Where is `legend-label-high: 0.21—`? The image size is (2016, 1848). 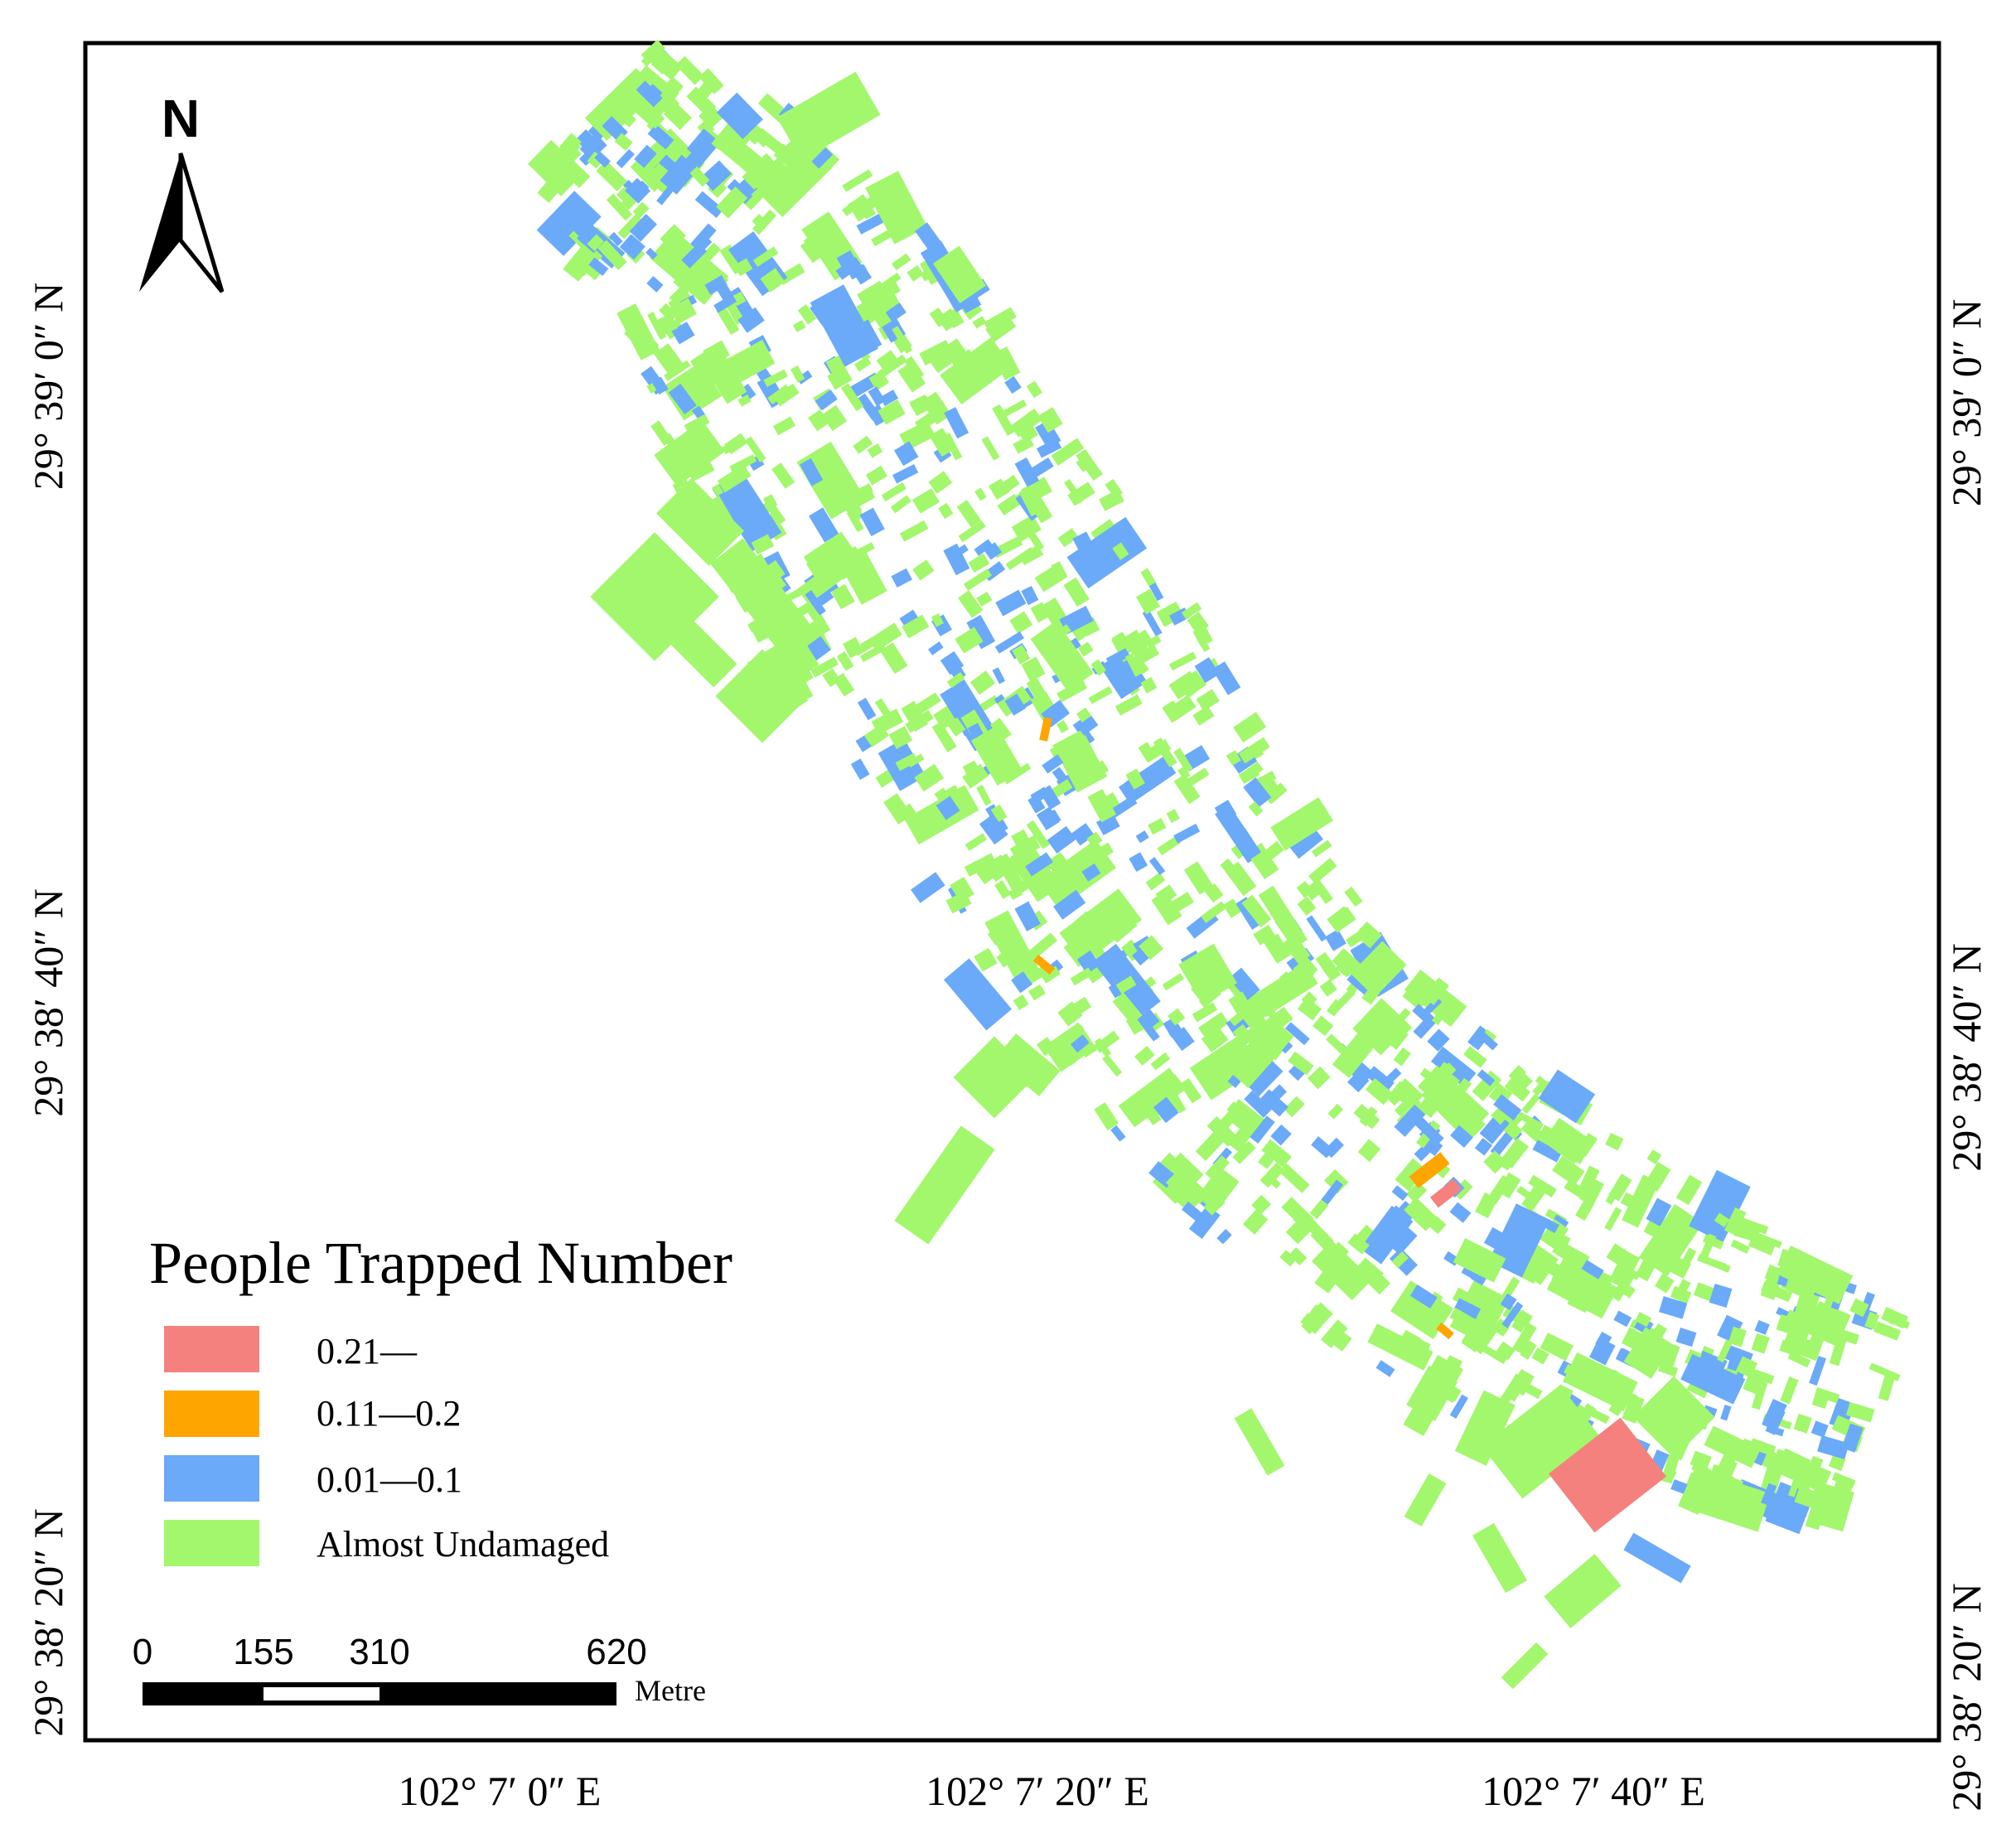 legend-label-high: 0.21— is located at coordinates (367, 1351).